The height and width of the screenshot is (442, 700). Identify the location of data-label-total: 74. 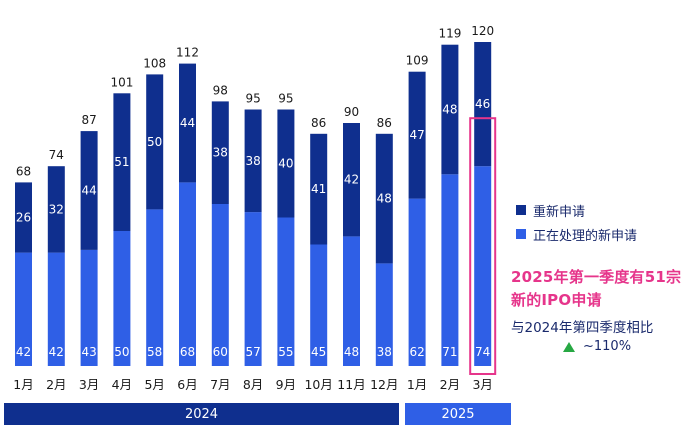
(56, 155).